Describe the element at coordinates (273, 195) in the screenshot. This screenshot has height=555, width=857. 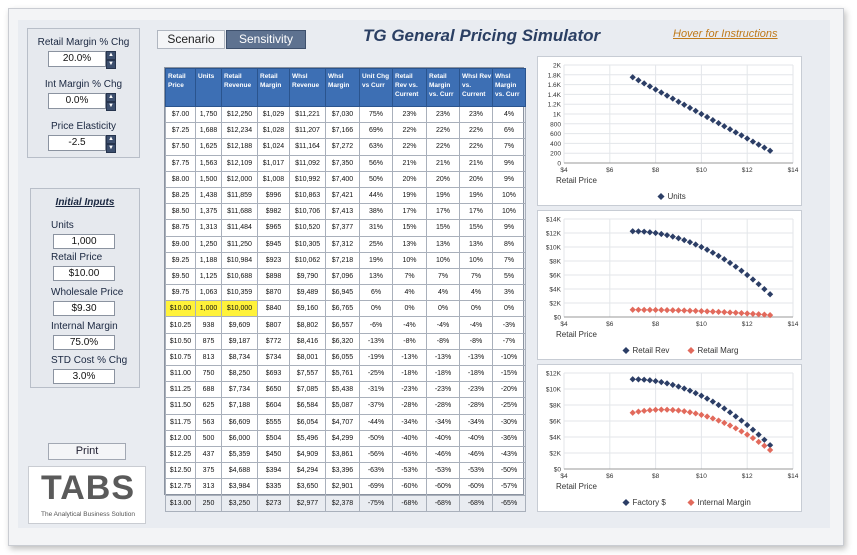
I see `table-cell: $996` at that location.